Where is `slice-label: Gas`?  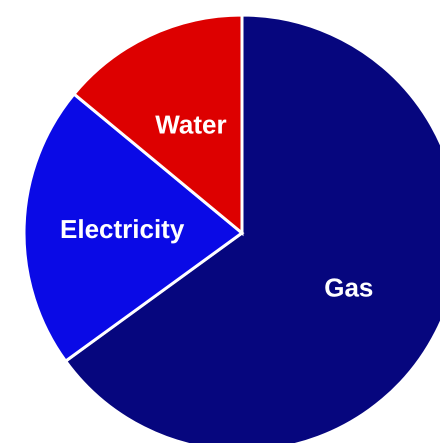
slice-label: Gas is located at coordinates (349, 287).